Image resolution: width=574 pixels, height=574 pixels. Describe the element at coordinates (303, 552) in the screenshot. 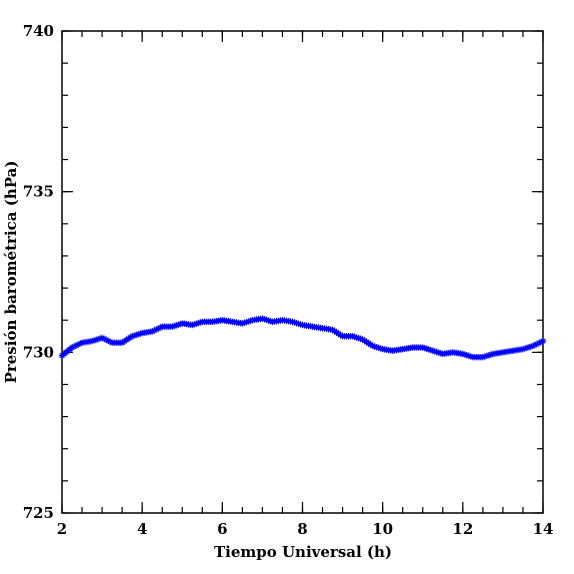

I see `x-axis-title: Tiempo Universal (h)` at that location.